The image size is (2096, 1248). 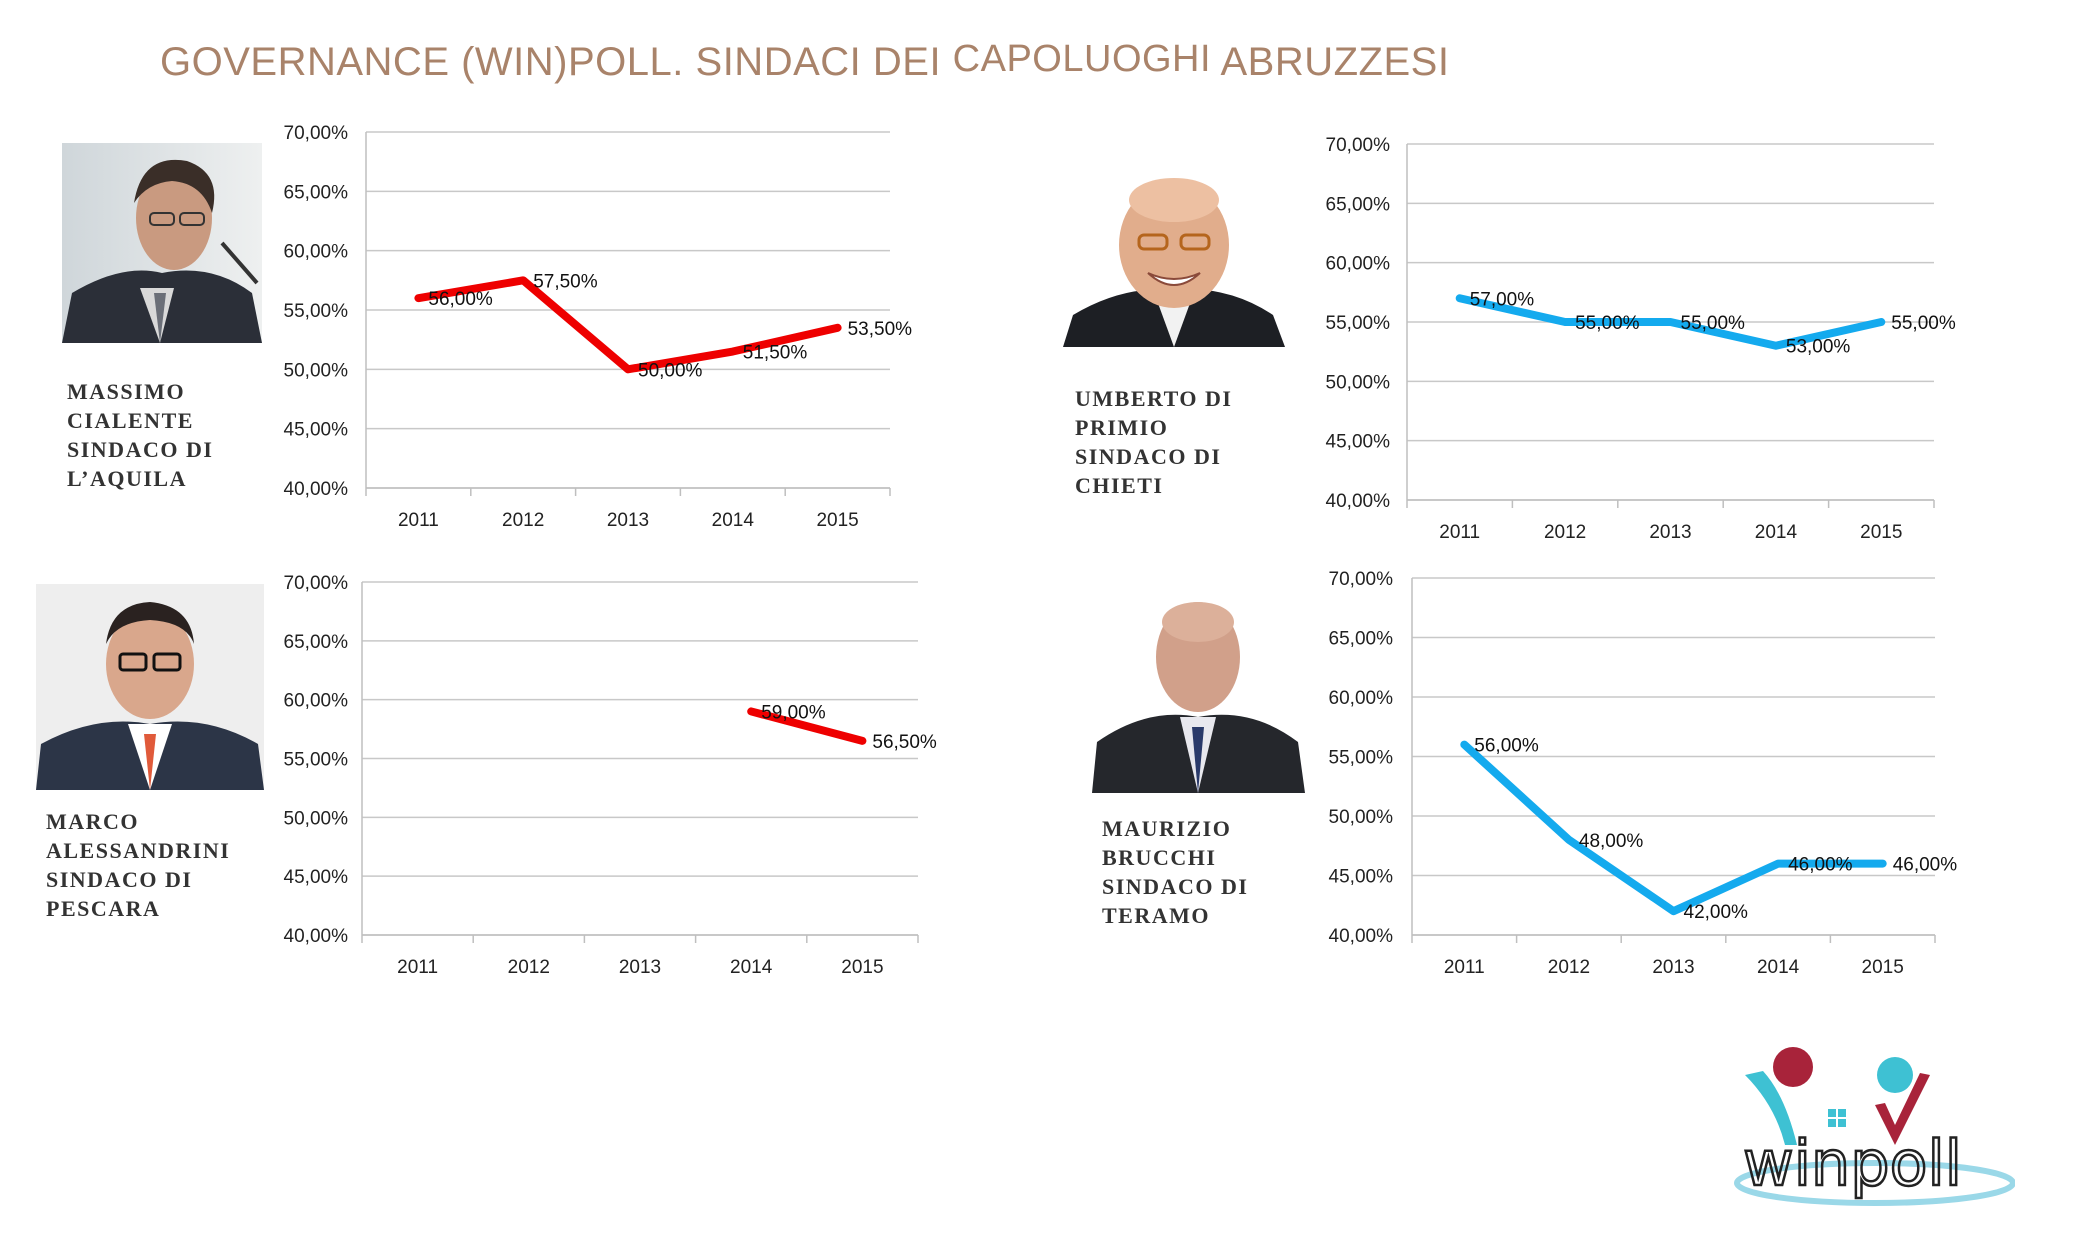 I want to click on data-label: 50,00%, so click(x=670, y=370).